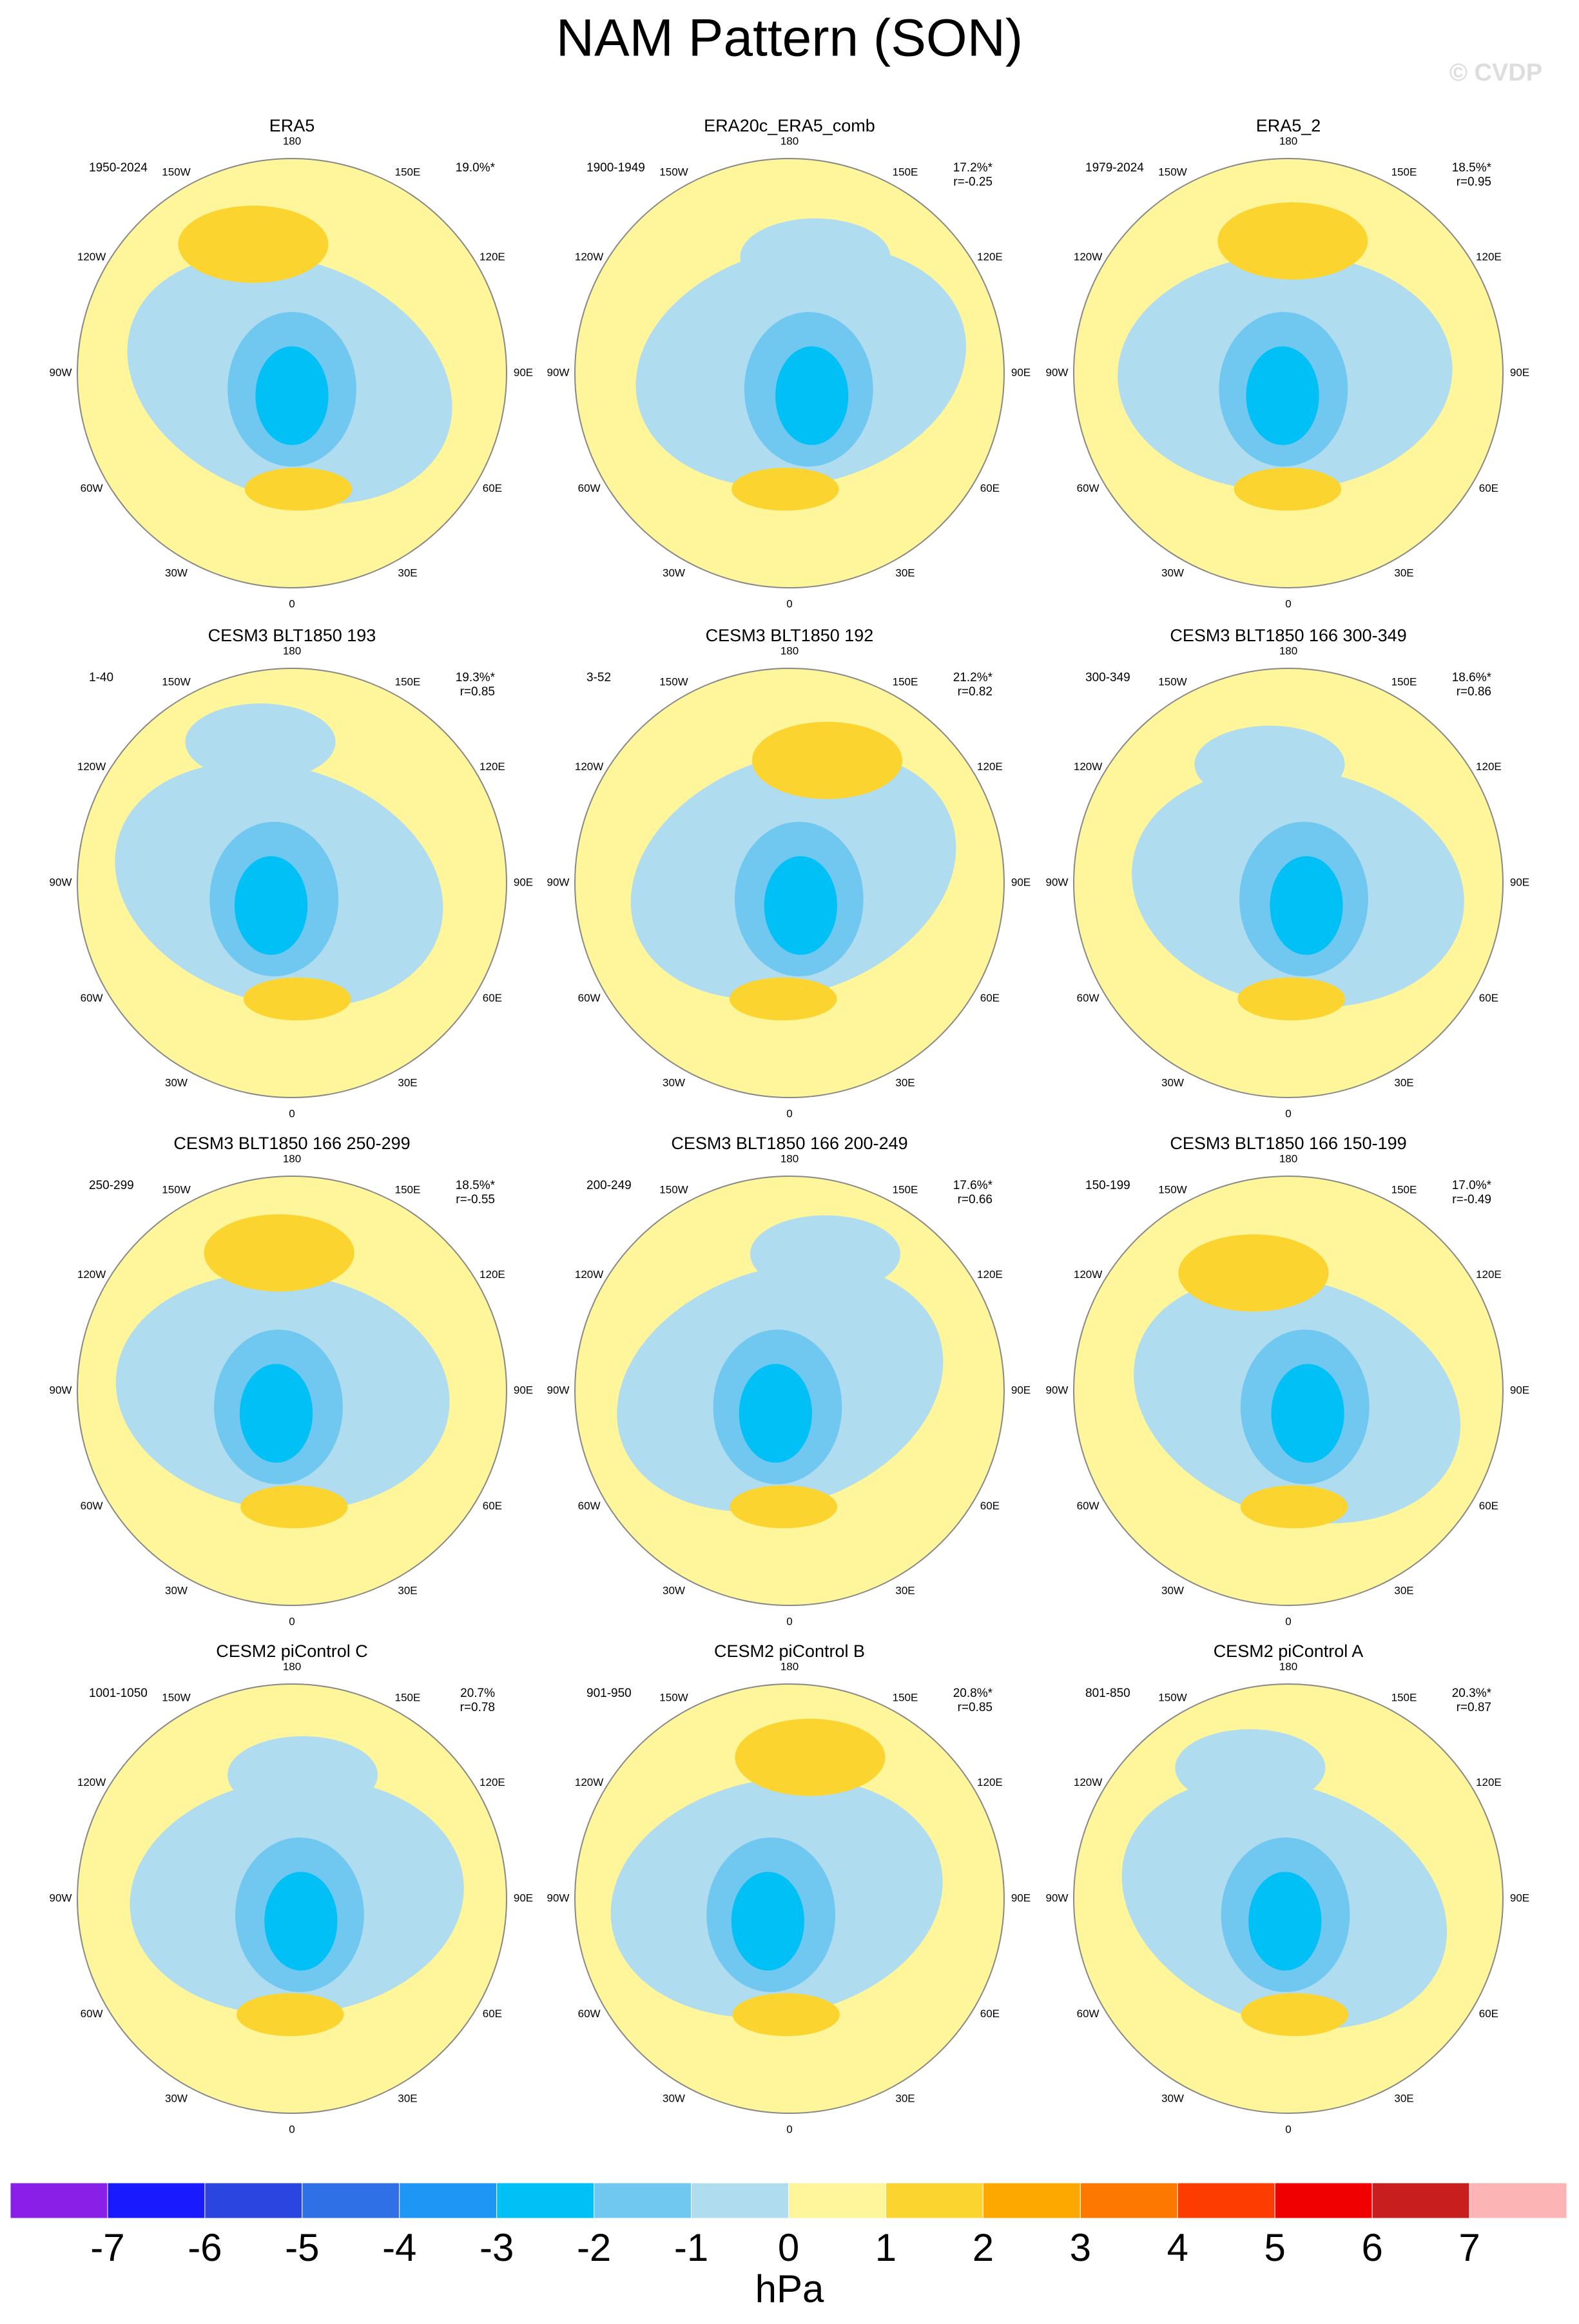 This screenshot has height=2324, width=1579. I want to click on correlation: r=0.95, so click(1474, 182).